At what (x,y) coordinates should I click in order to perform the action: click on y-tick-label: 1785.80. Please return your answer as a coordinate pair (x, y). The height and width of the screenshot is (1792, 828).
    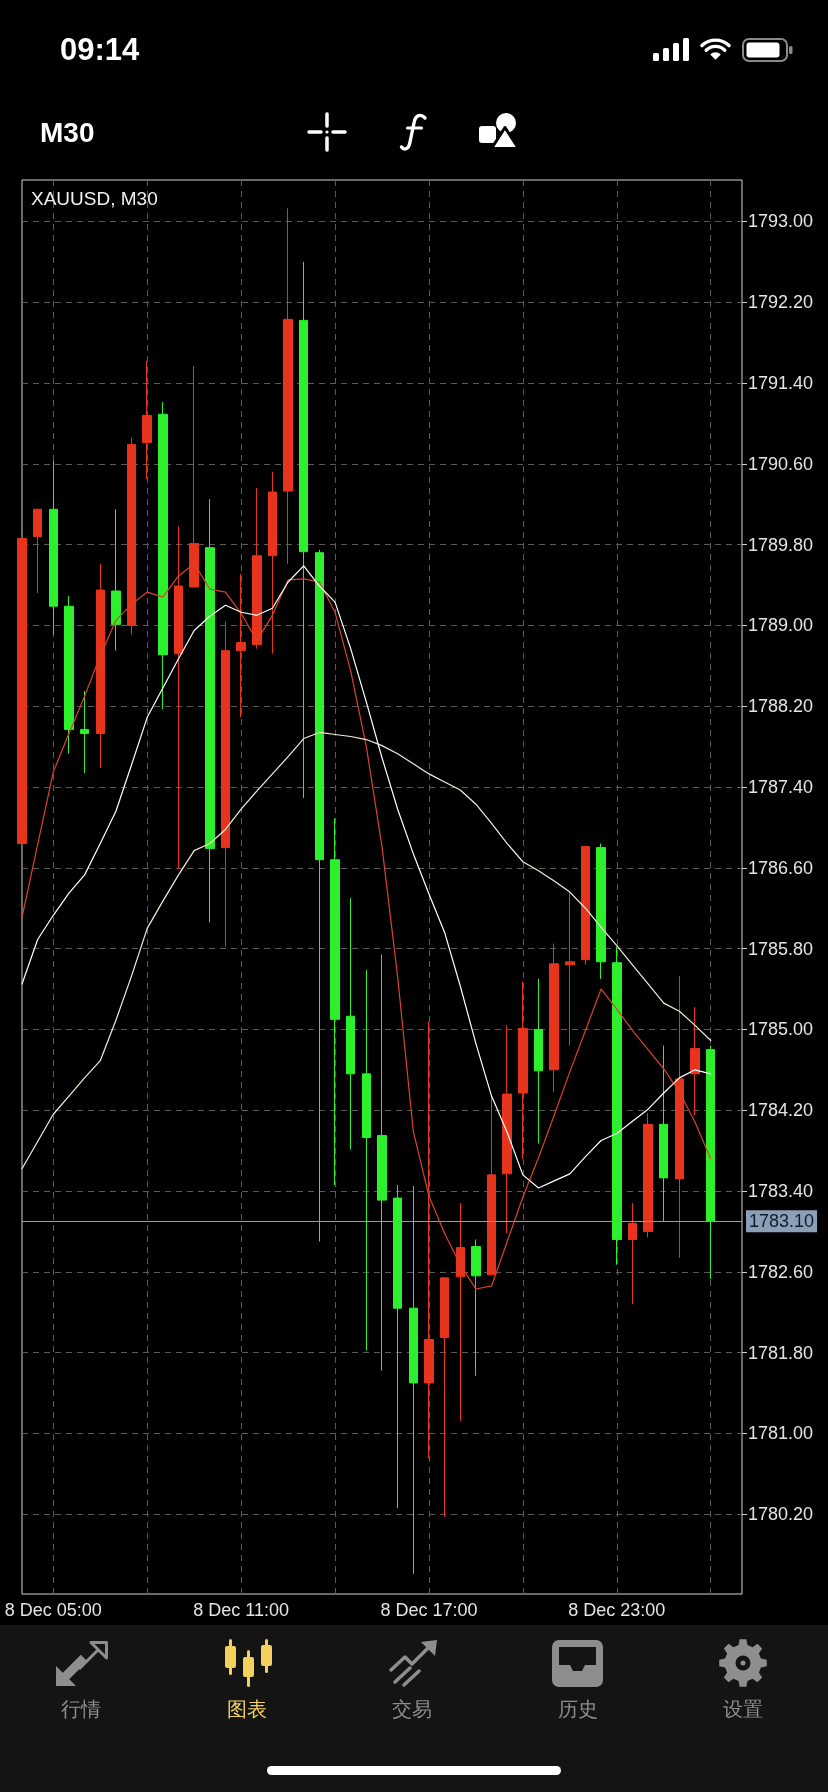
    Looking at the image, I should click on (781, 948).